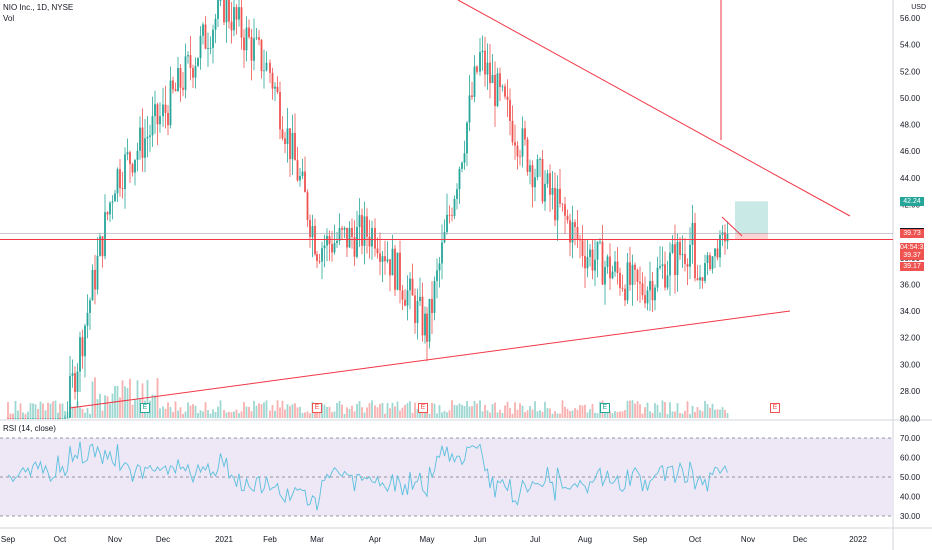 Image resolution: width=932 pixels, height=550 pixels. I want to click on price-tick-label: 48.00, so click(910, 125).